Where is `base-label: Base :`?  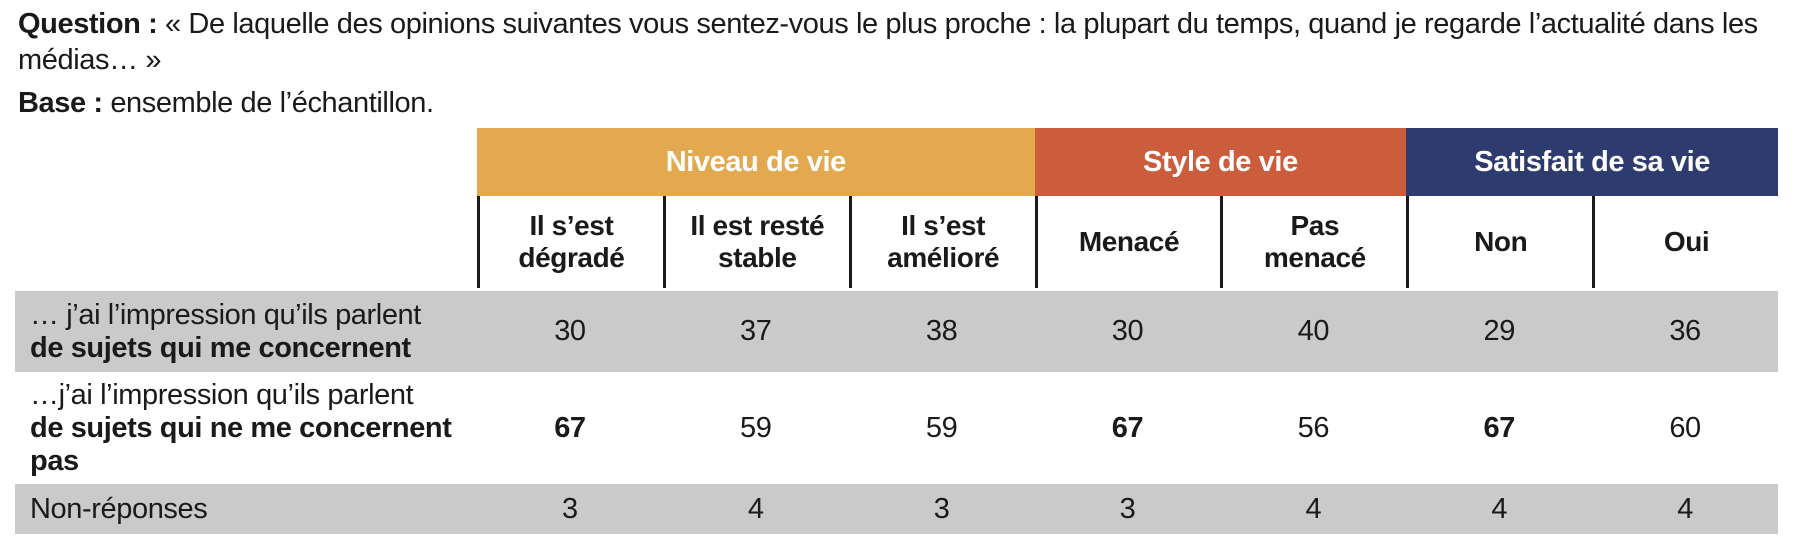
base-label: Base : is located at coordinates (60, 103).